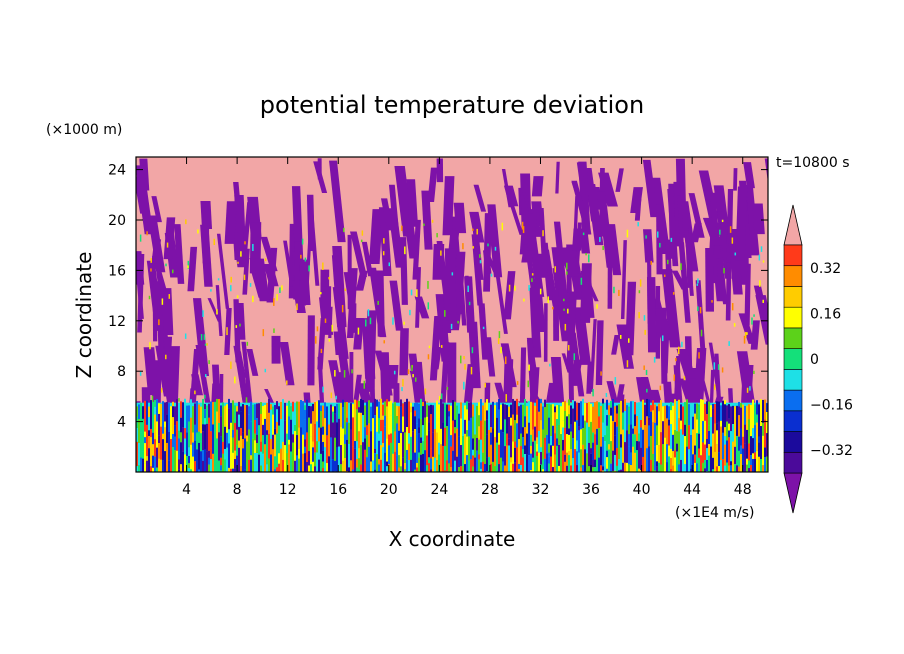 The width and height of the screenshot is (904, 654). Describe the element at coordinates (121, 423) in the screenshot. I see `y-tick-label: 4` at that location.